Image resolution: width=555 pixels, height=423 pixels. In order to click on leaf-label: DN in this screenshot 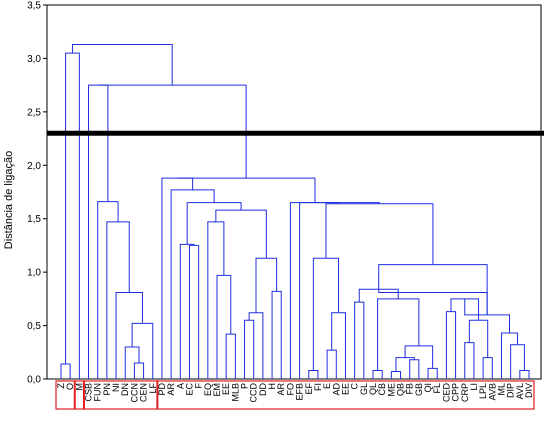, I will do `click(125, 389)`.